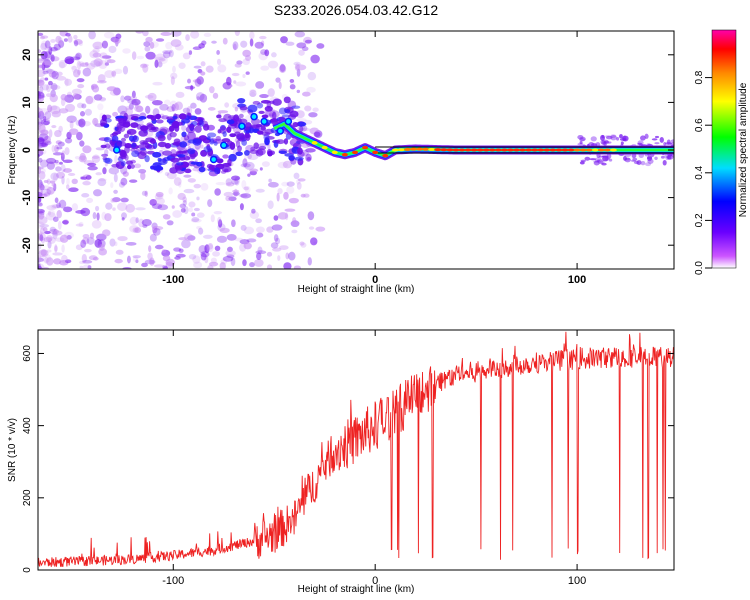 This screenshot has width=750, height=600. Describe the element at coordinates (356, 10) in the screenshot. I see `figure-title: S233.2026.054.03.42.G12` at that location.